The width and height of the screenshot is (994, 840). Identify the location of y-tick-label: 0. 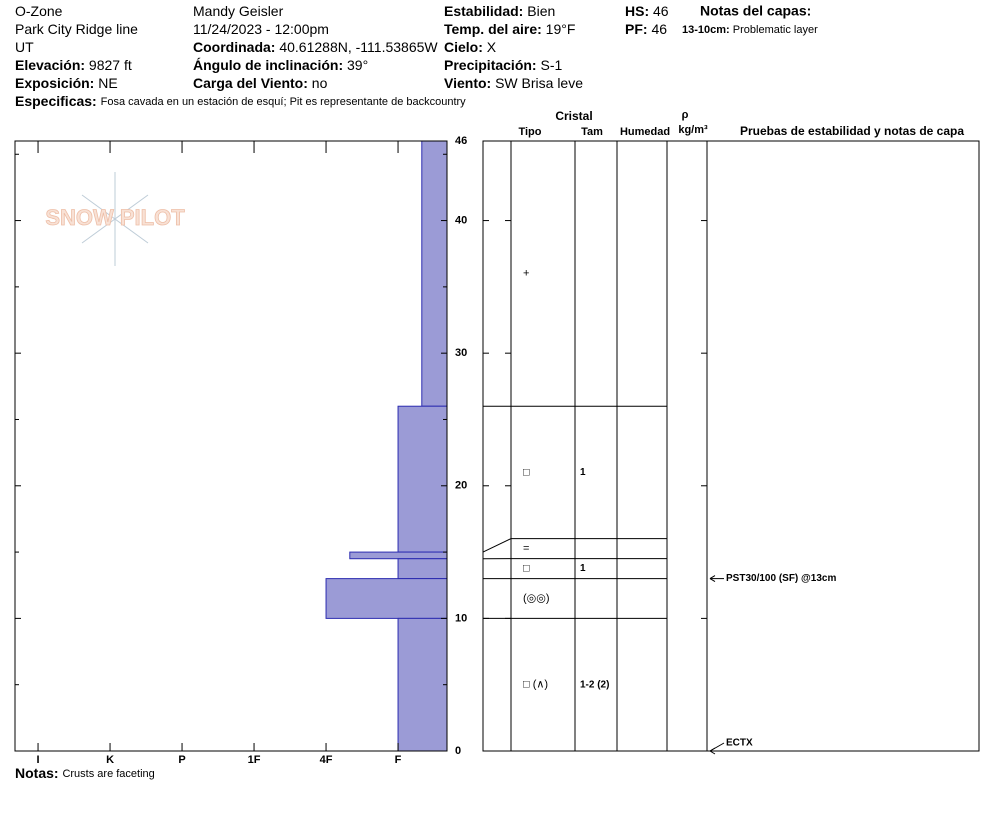
(458, 751).